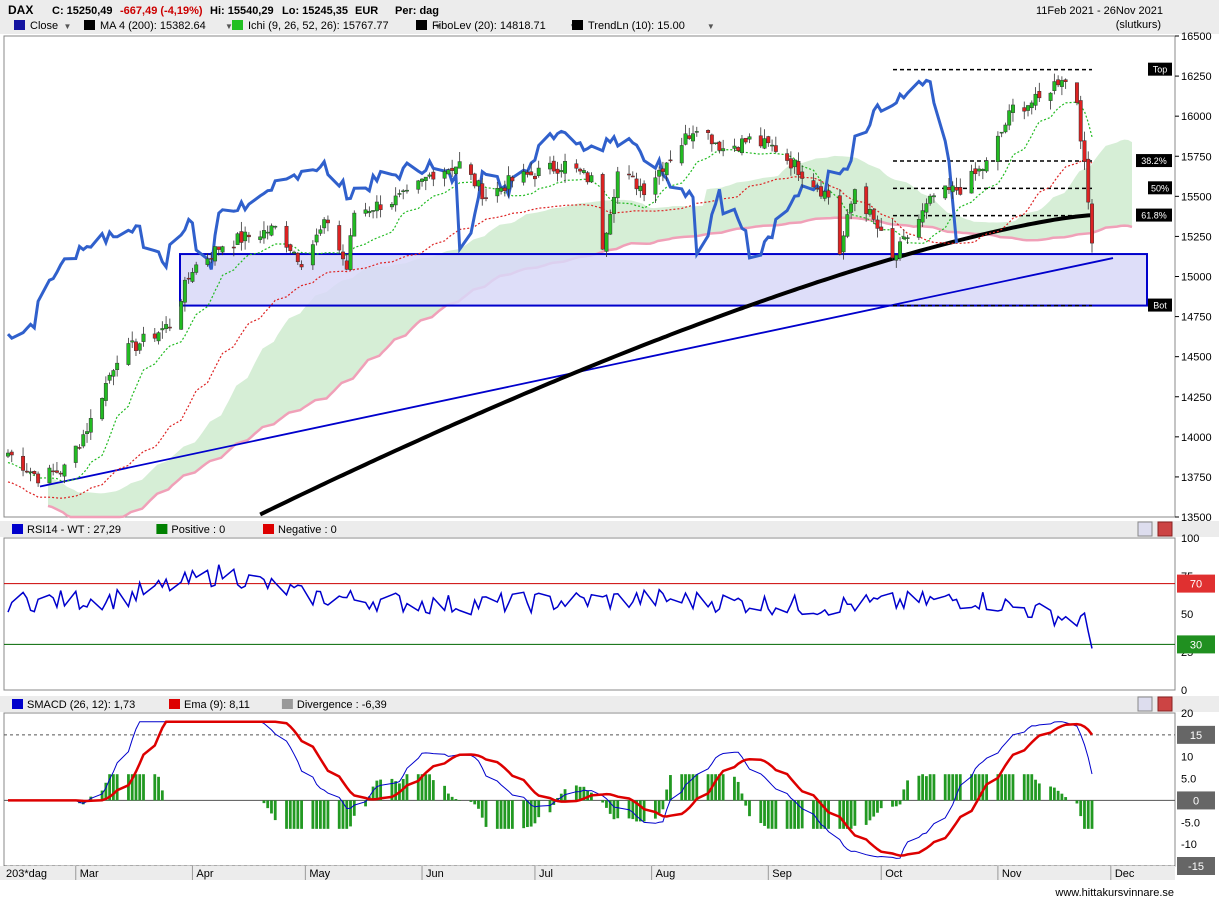  What do you see at coordinates (1196, 867) in the screenshot?
I see `macd-level-label: -15` at bounding box center [1196, 867].